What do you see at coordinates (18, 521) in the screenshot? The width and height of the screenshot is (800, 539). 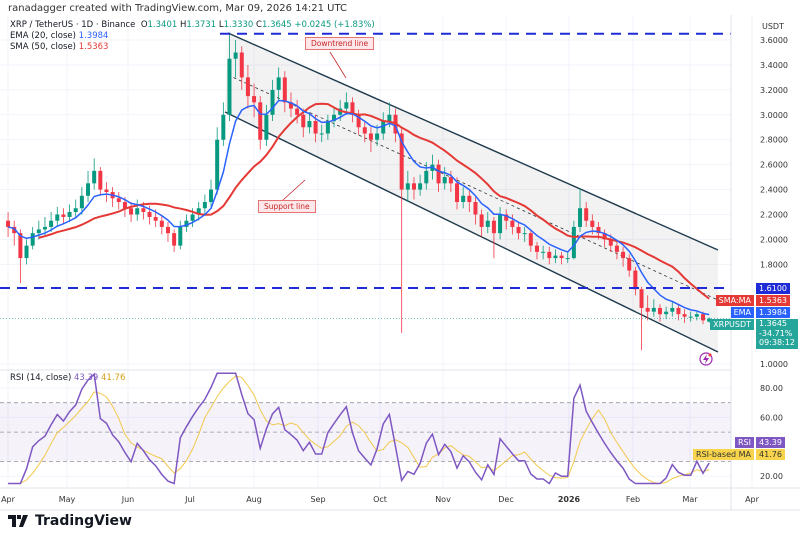 I see `tradingview-logo-icon` at bounding box center [18, 521].